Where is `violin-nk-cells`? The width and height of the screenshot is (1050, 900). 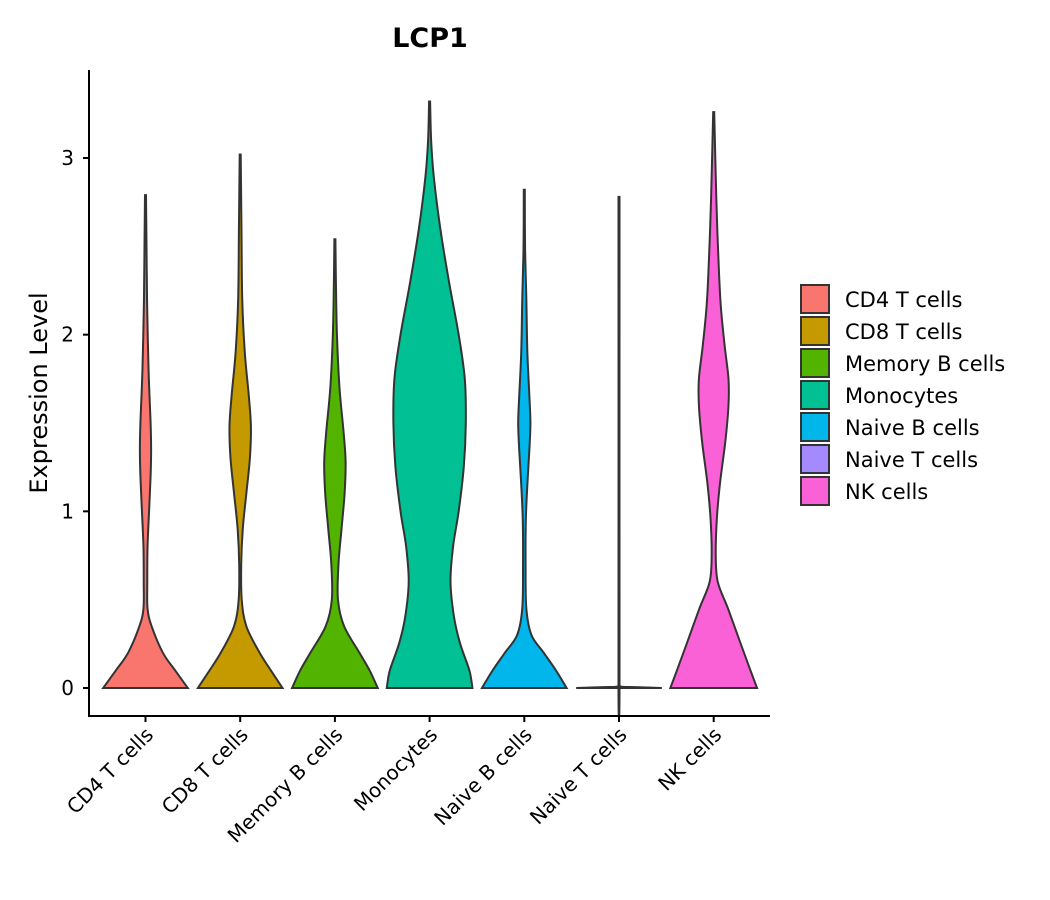 violin-nk-cells is located at coordinates (713, 400).